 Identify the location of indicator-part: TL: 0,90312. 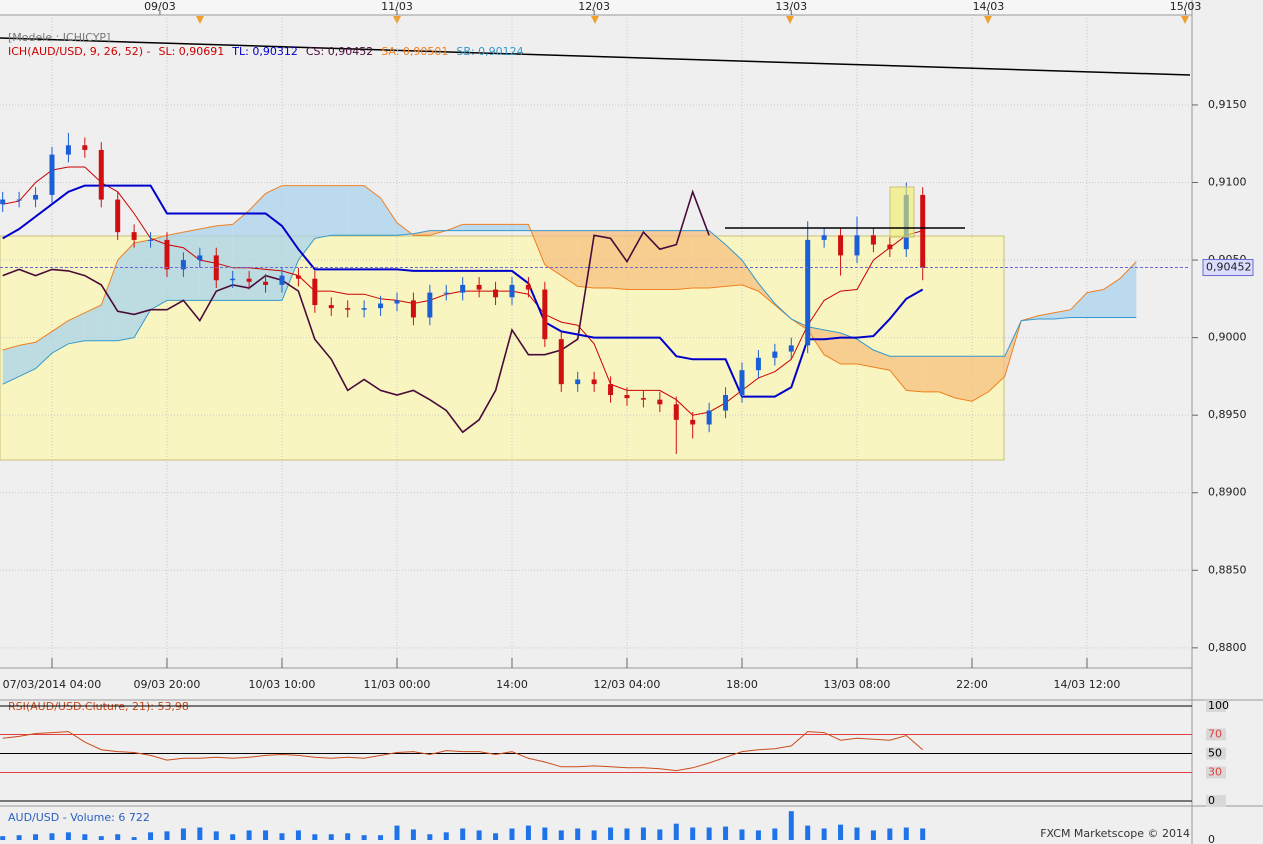
(264, 51).